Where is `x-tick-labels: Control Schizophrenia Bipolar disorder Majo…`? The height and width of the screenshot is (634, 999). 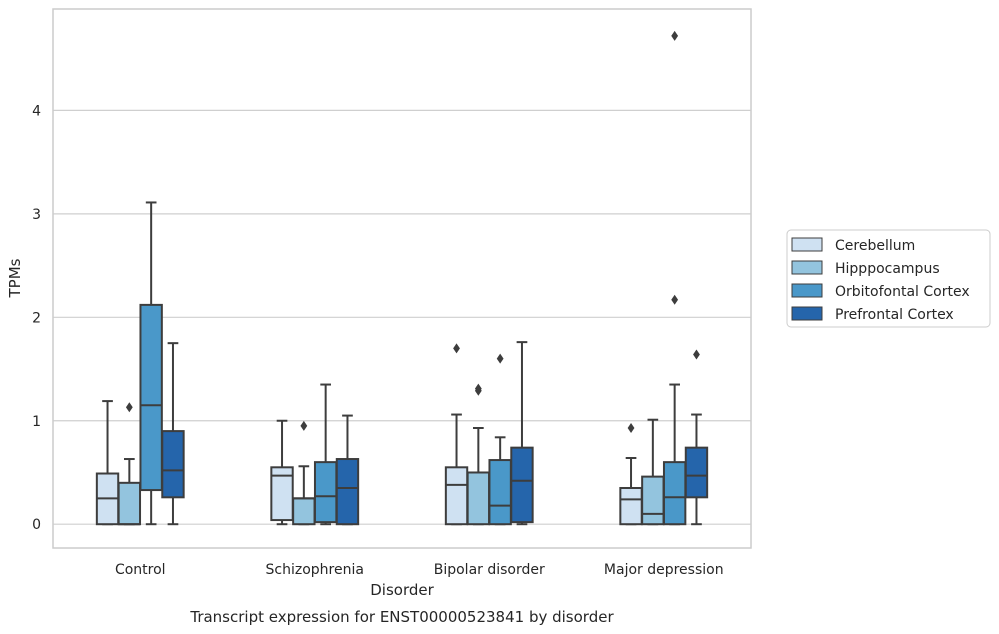
x-tick-labels: Control Schizophrenia Bipolar disorder Majo… is located at coordinates (419, 570).